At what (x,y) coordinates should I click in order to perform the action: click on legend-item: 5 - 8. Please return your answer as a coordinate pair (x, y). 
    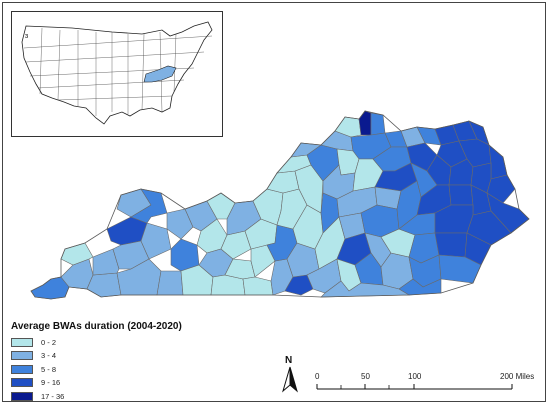
    Looking at the image, I should click on (91, 369).